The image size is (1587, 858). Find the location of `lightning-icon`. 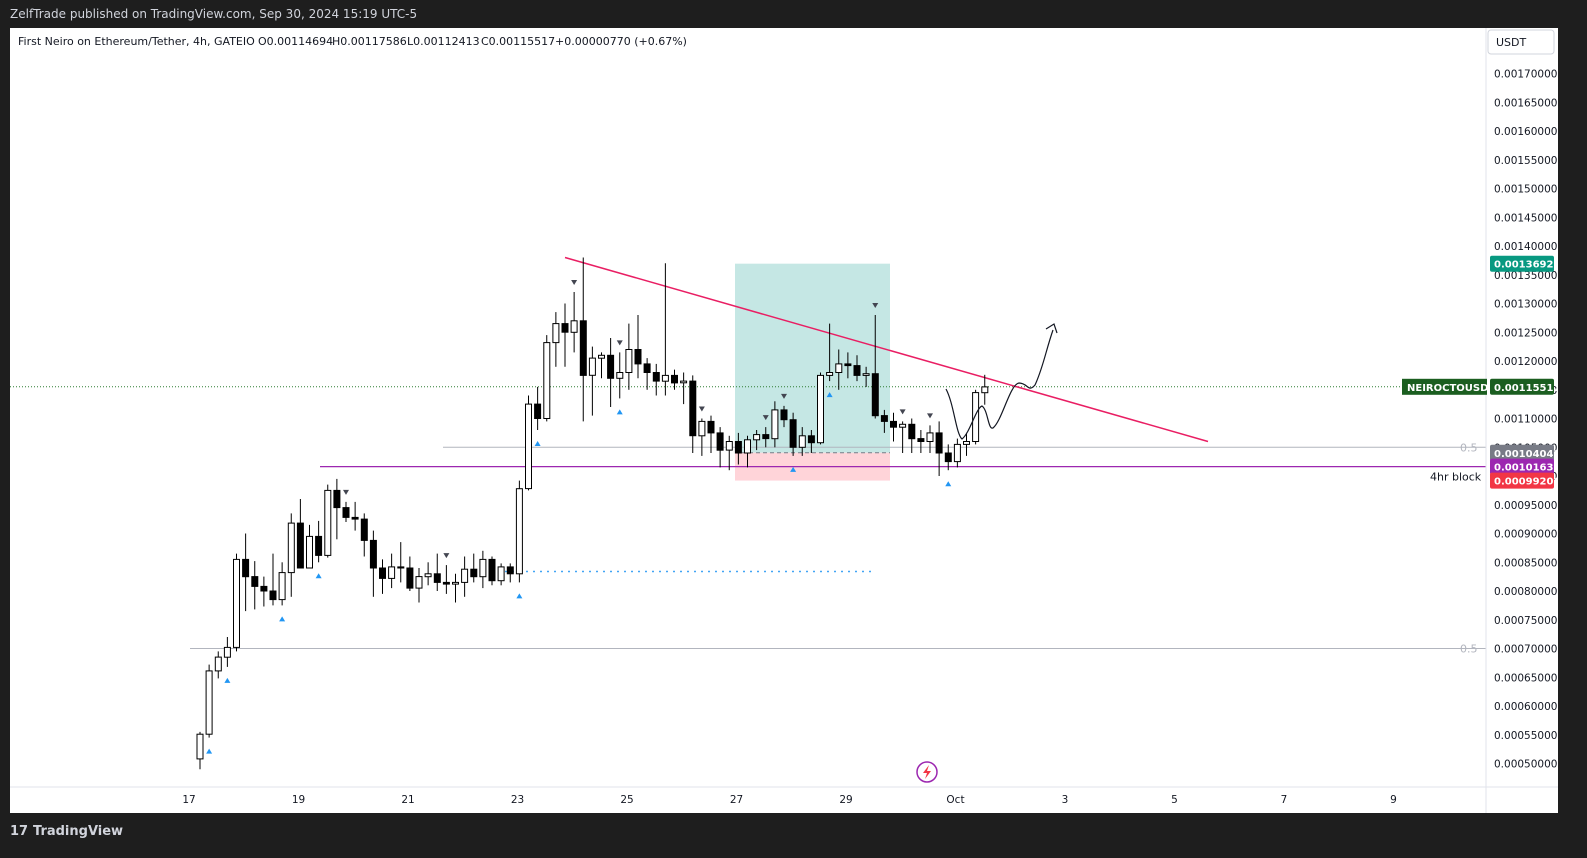

lightning-icon is located at coordinates (927, 772).